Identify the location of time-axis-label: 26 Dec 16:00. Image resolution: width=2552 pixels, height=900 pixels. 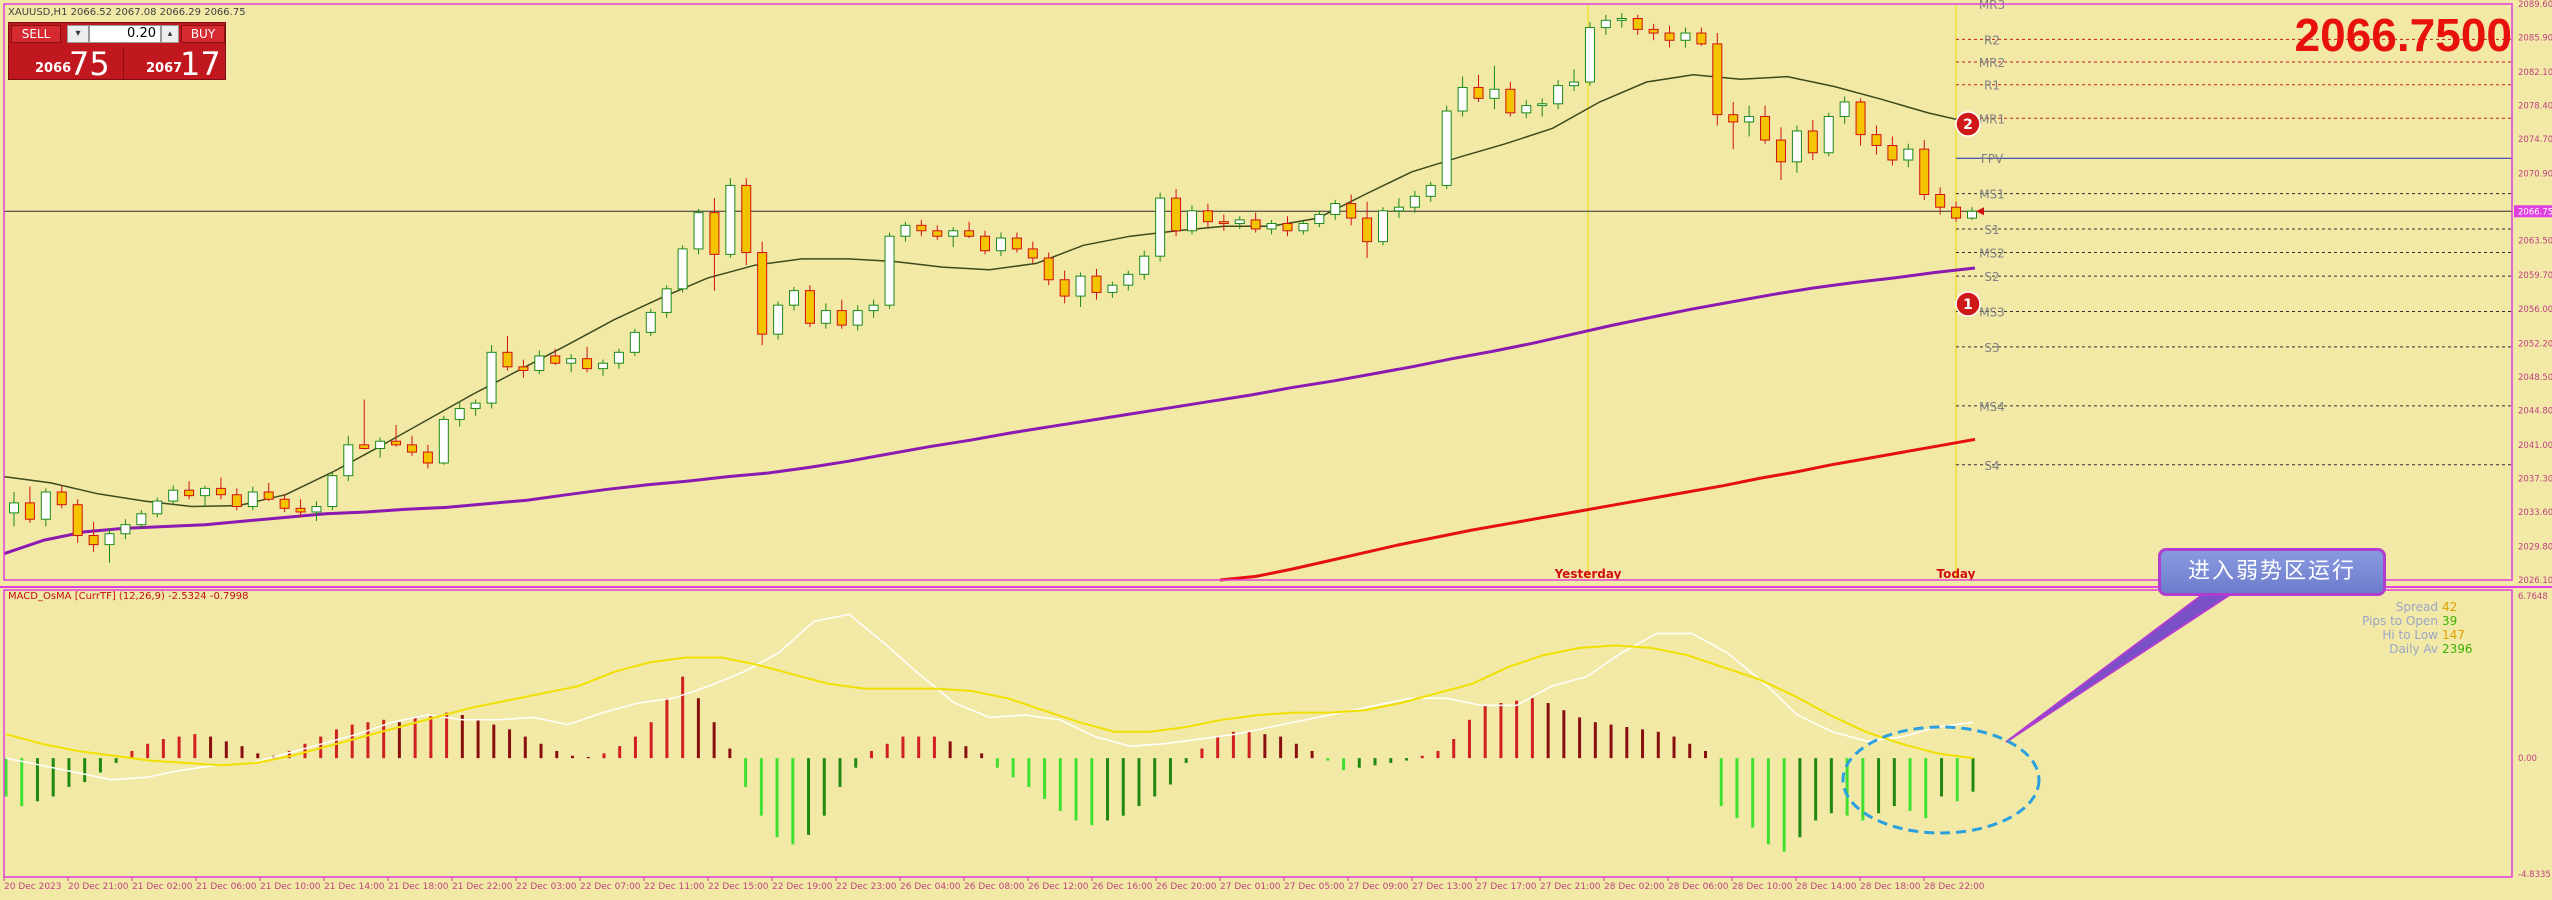
(1122, 887).